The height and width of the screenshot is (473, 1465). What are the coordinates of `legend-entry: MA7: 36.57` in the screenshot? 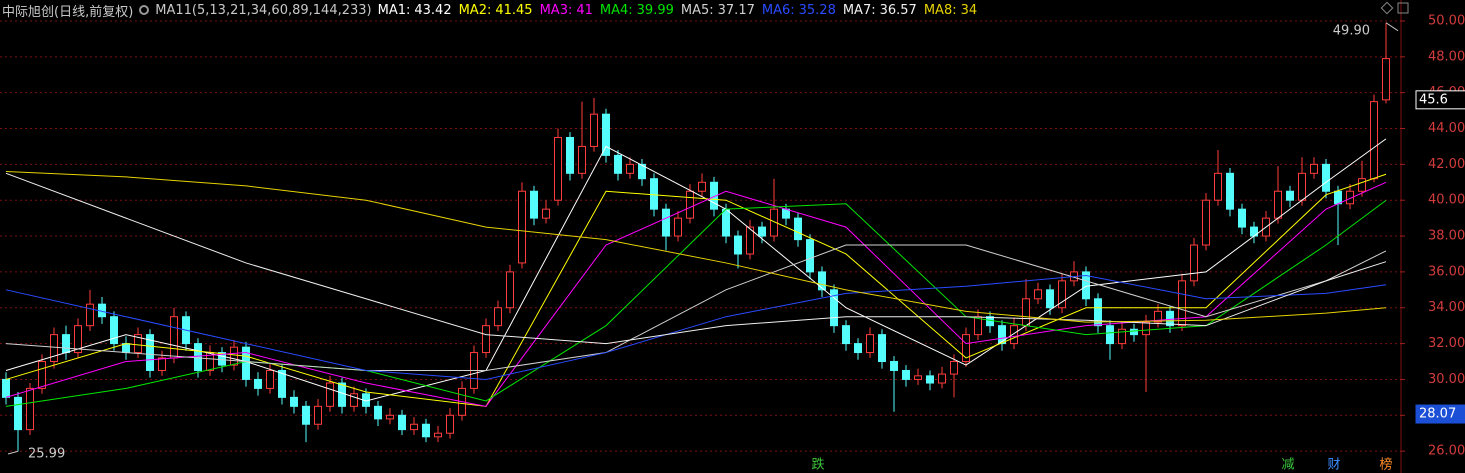 It's located at (880, 10).